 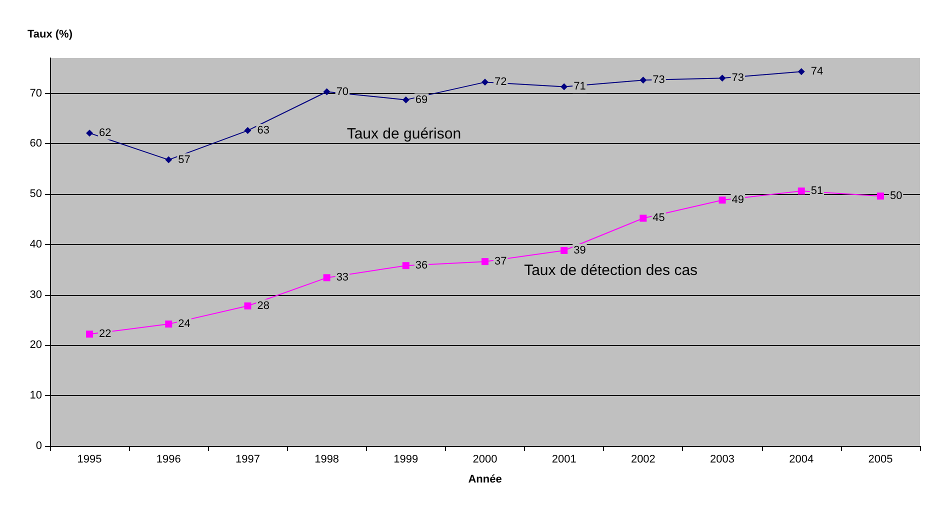 I want to click on data-label: 39, so click(x=580, y=250).